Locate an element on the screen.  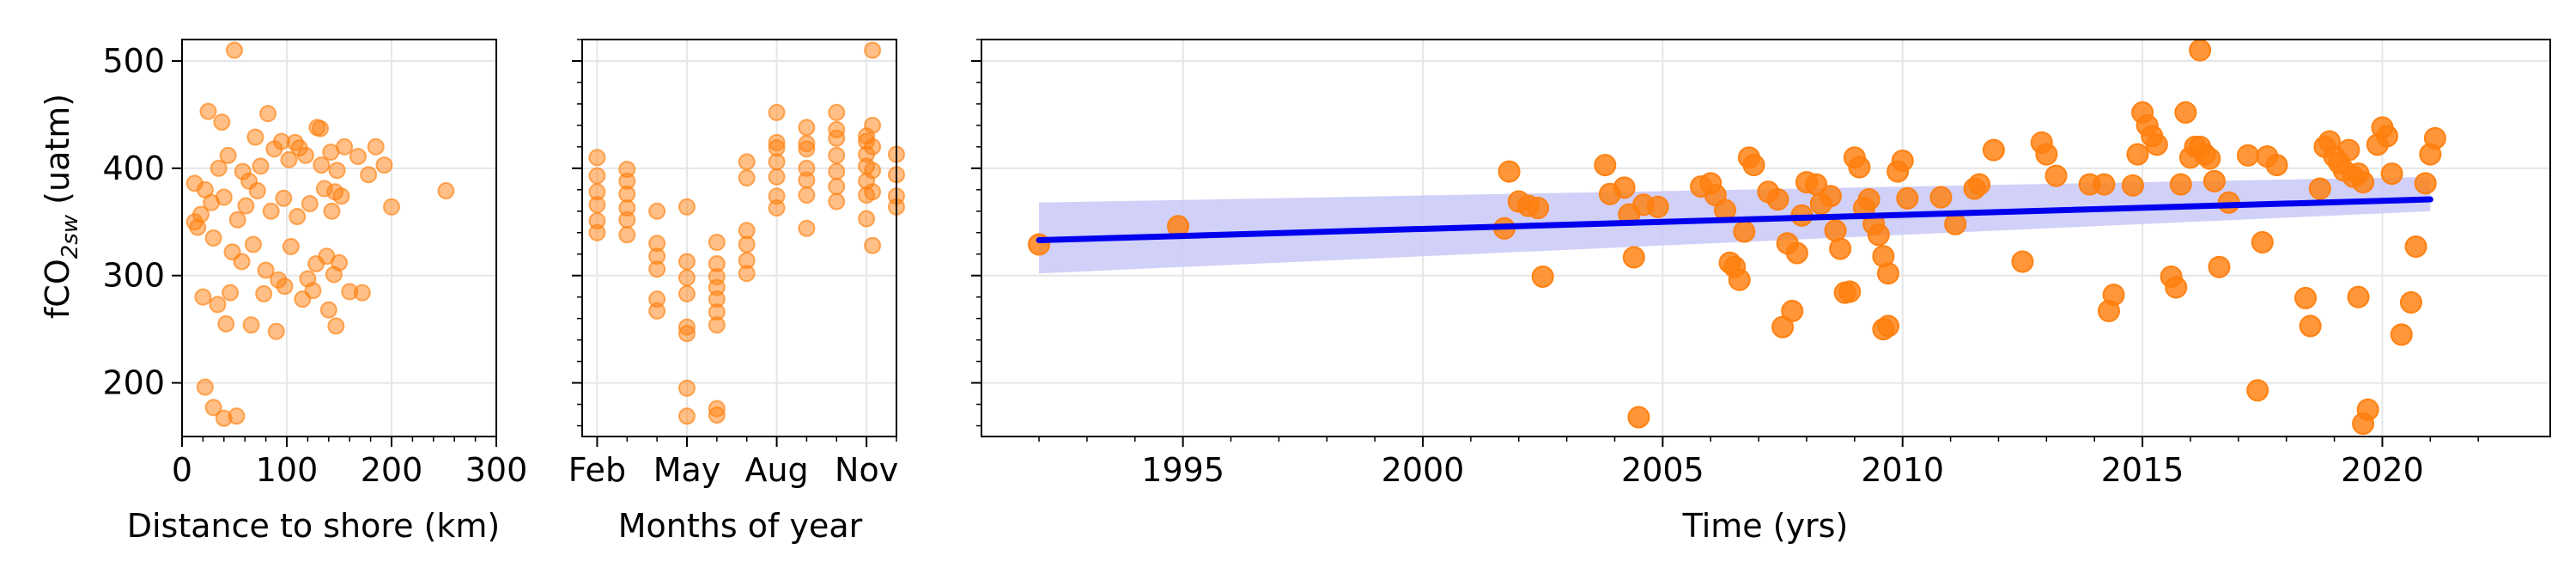
x-axis-label: Distance to shore (km) is located at coordinates (314, 526).